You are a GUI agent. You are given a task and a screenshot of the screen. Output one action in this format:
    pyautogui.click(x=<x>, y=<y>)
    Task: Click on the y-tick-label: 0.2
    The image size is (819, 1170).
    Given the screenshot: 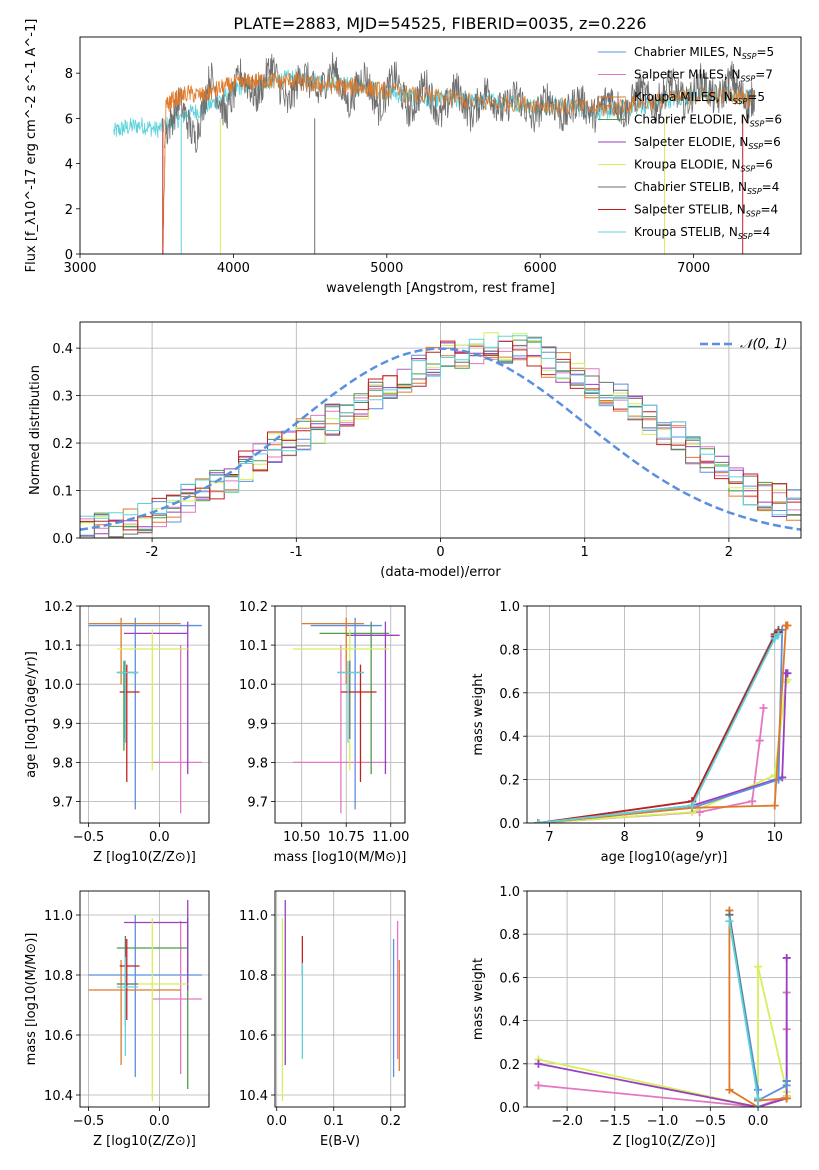 What is the action you would take?
    pyautogui.click(x=509, y=781)
    